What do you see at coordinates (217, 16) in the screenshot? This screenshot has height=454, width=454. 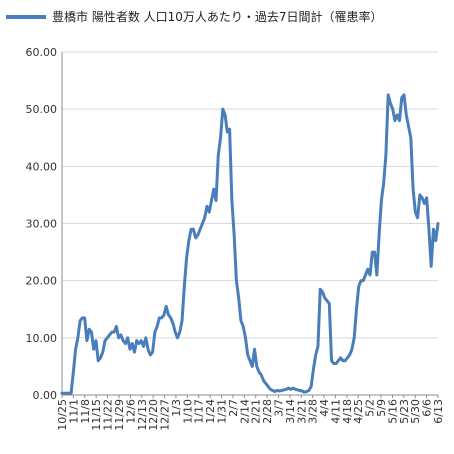 I see `legend-label: 豊橋市 陽性者数 人口10万人あたり・過去7日間計（罹患率）` at bounding box center [217, 16].